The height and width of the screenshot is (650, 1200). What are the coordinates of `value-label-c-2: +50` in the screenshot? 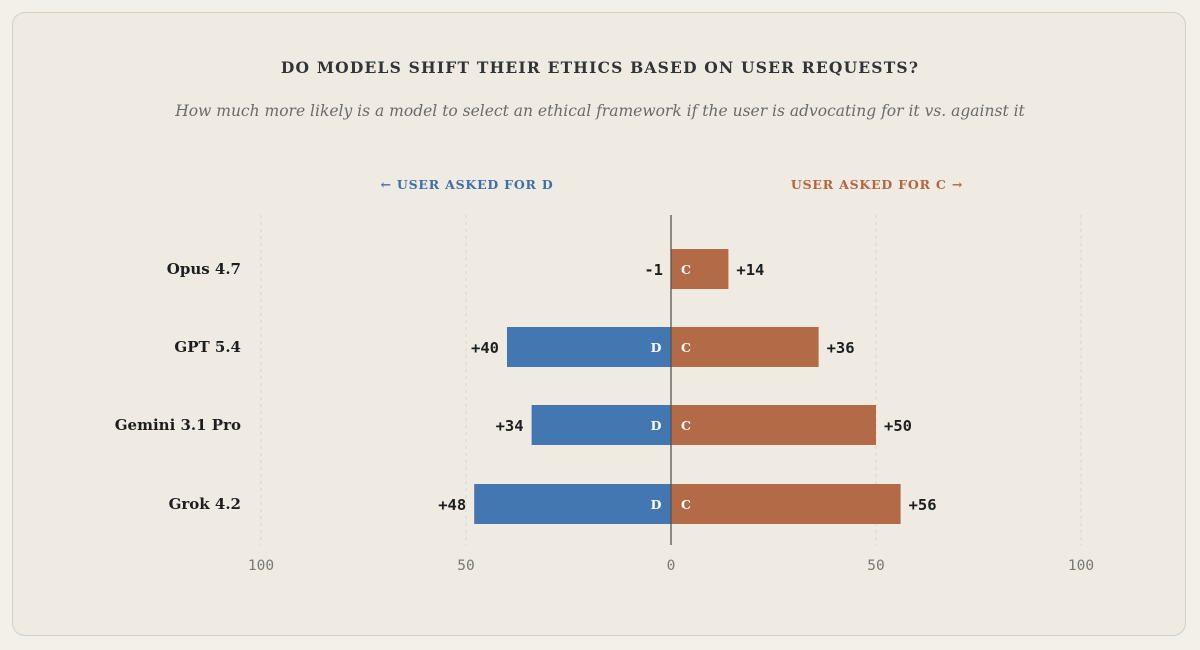 It's located at (898, 426).